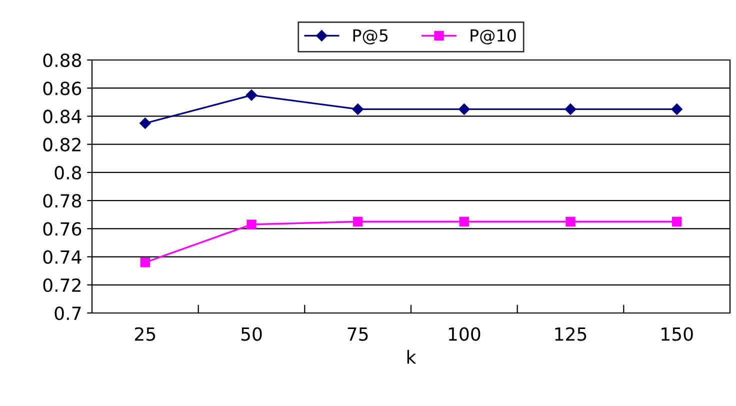  What do you see at coordinates (61, 285) in the screenshot?
I see `y-tick-label: 0.72` at bounding box center [61, 285].